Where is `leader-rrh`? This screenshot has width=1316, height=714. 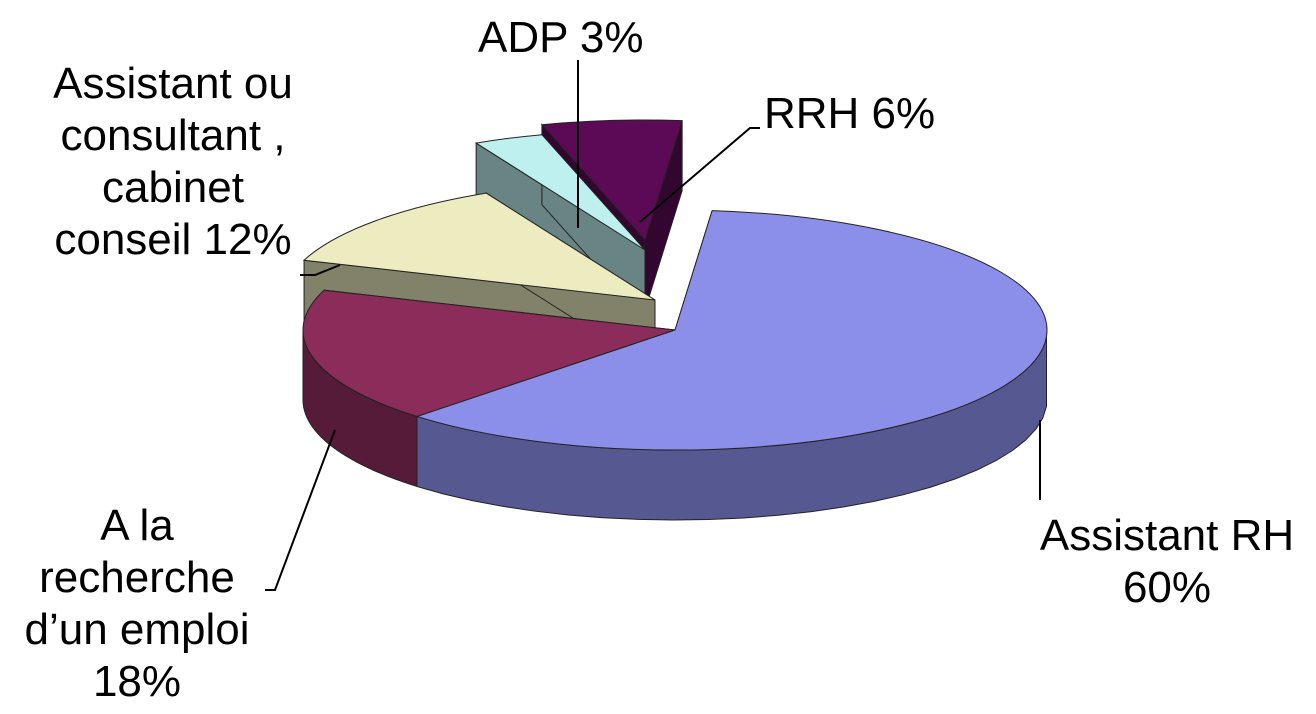
leader-rrh is located at coordinates (699, 175).